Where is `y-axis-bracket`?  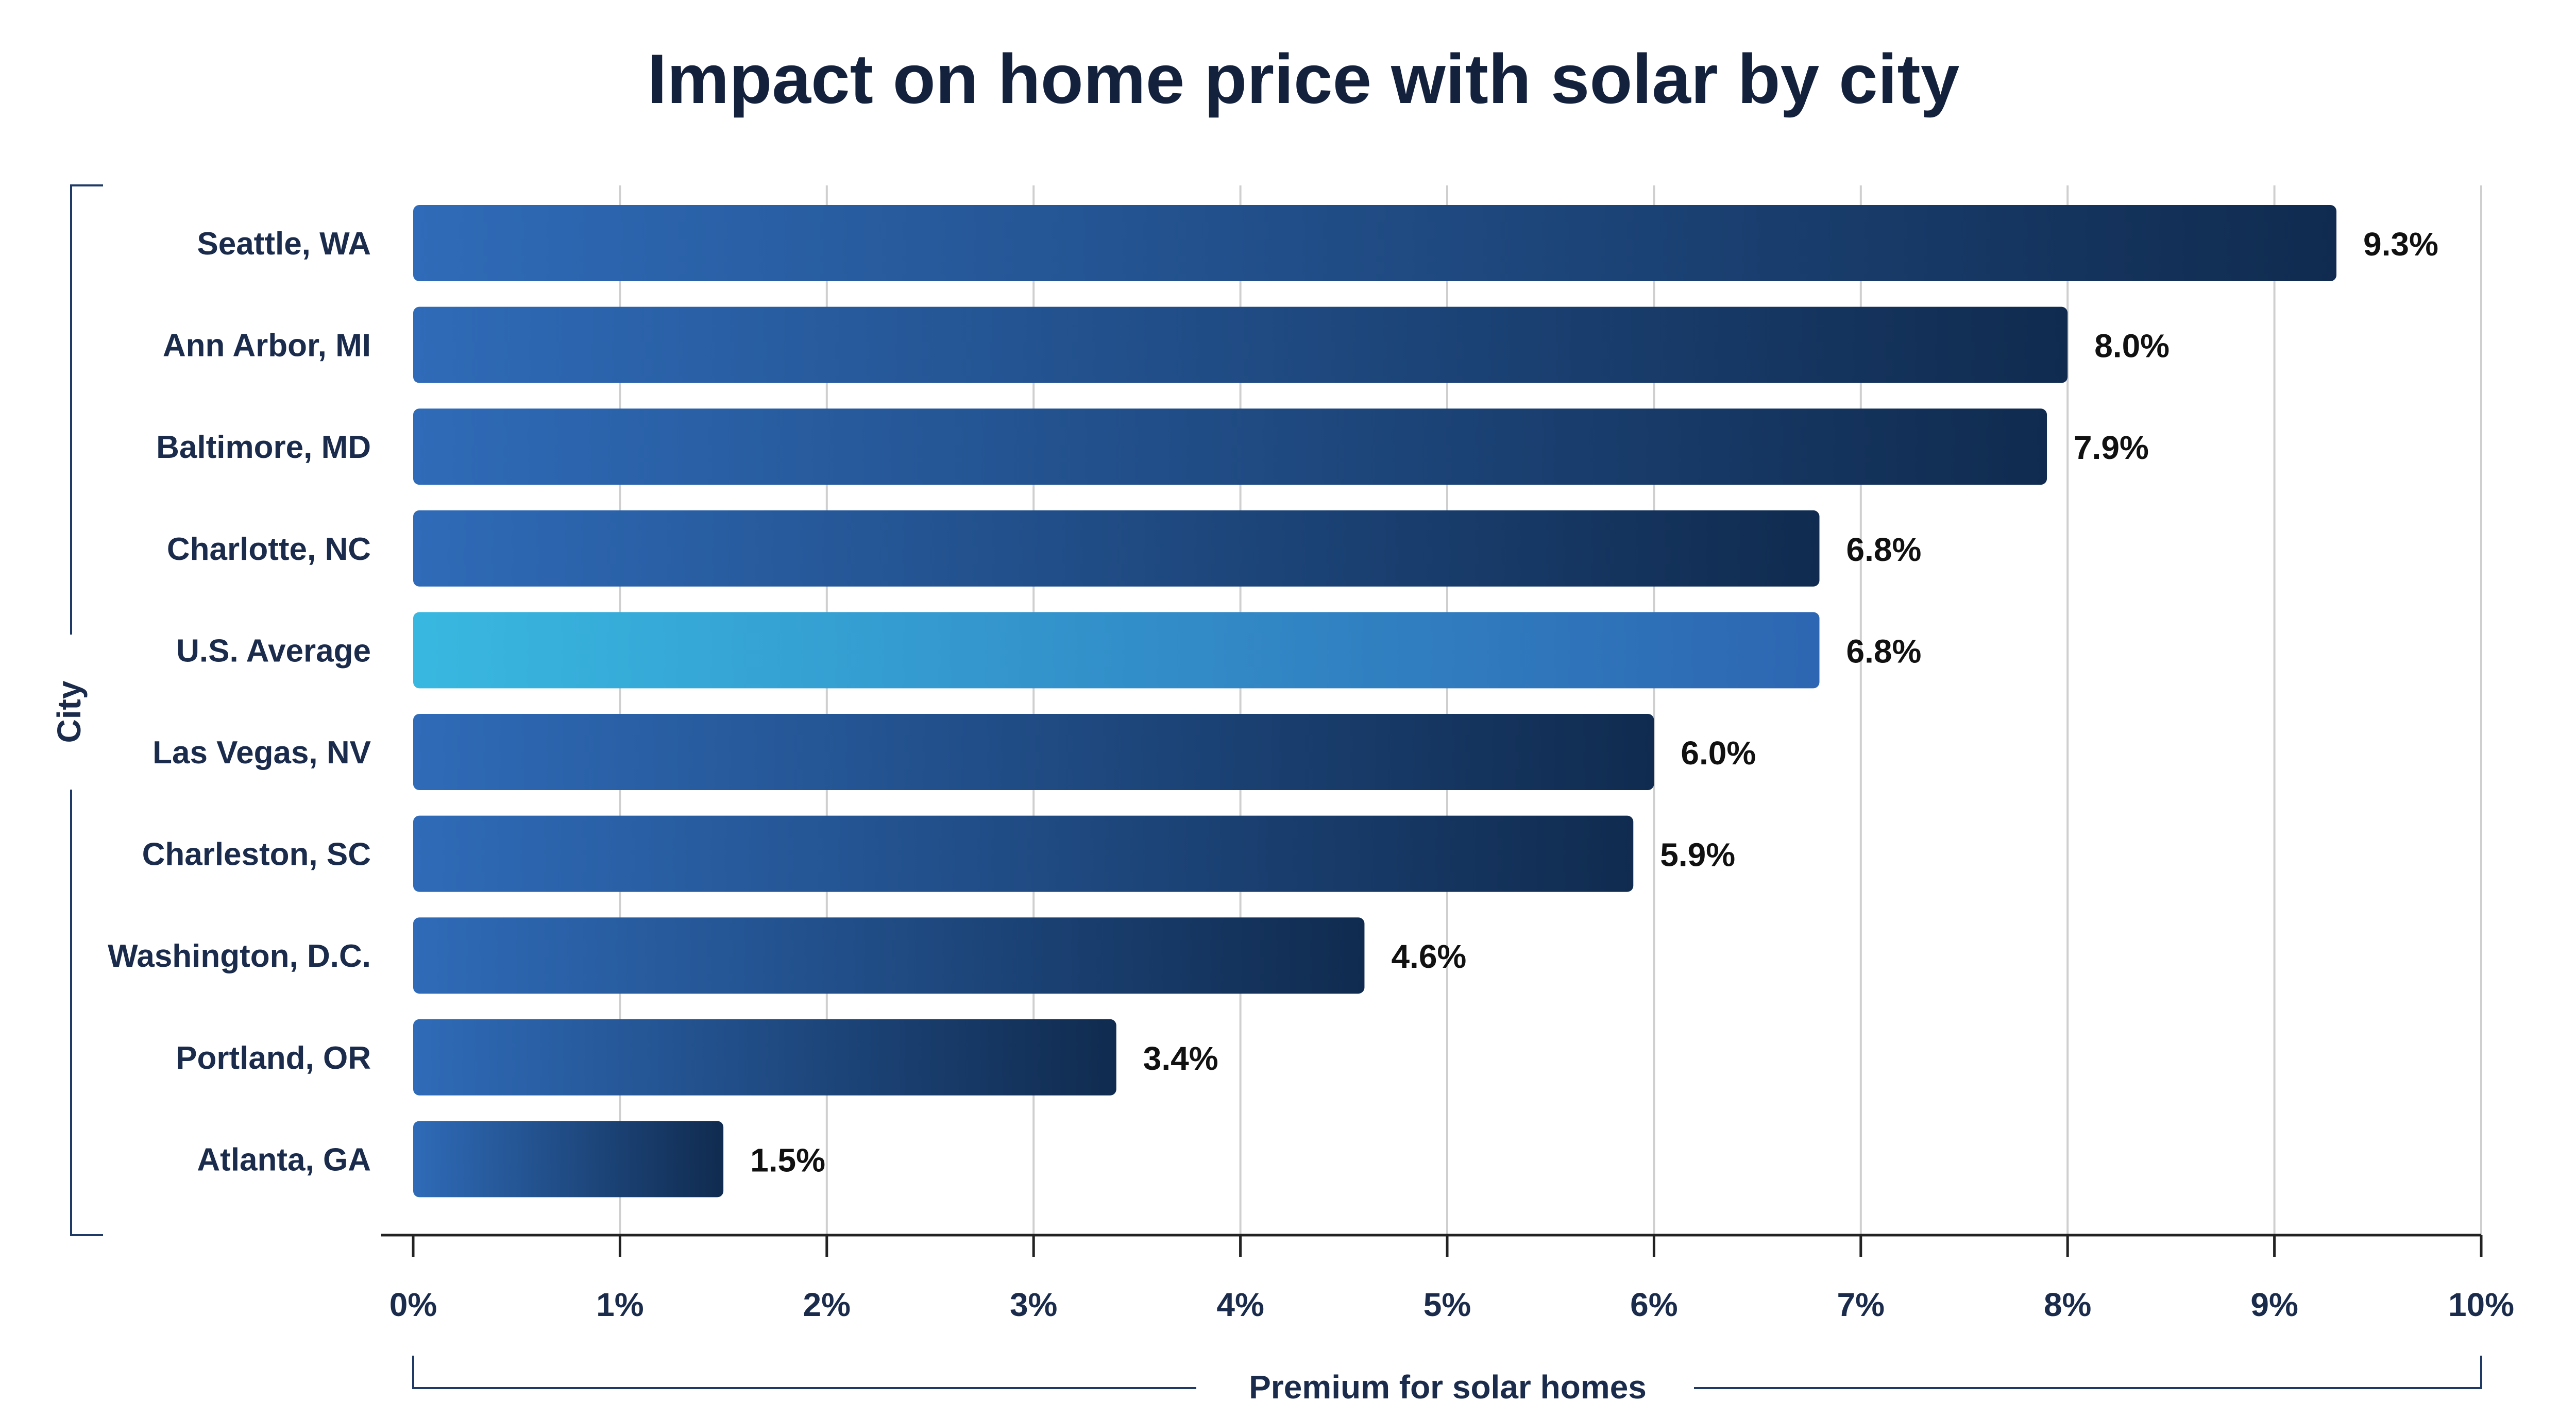
y-axis-bracket is located at coordinates (86, 710).